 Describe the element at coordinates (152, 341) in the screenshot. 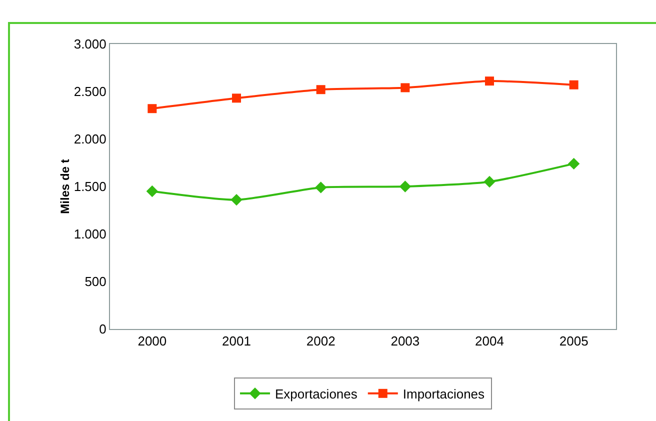

I see `x-tick-label: 2000` at that location.